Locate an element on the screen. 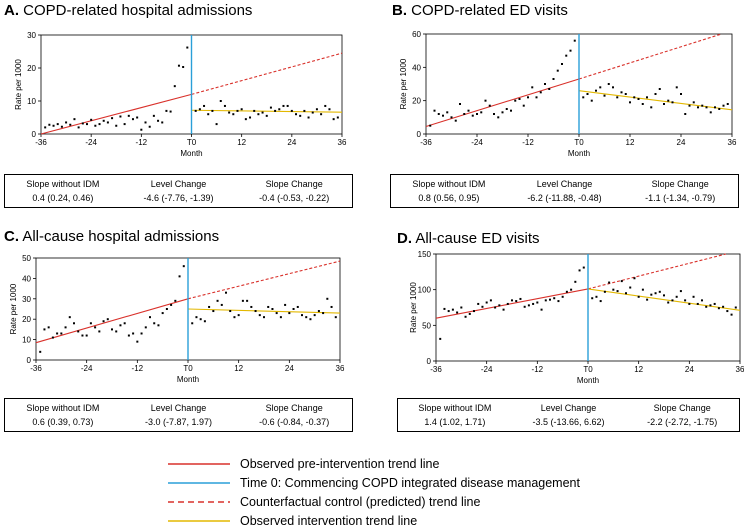 This screenshot has height=530, width=744. stats-col: Level Change -4.6 (-7.76, -1.39) is located at coordinates (179, 191).